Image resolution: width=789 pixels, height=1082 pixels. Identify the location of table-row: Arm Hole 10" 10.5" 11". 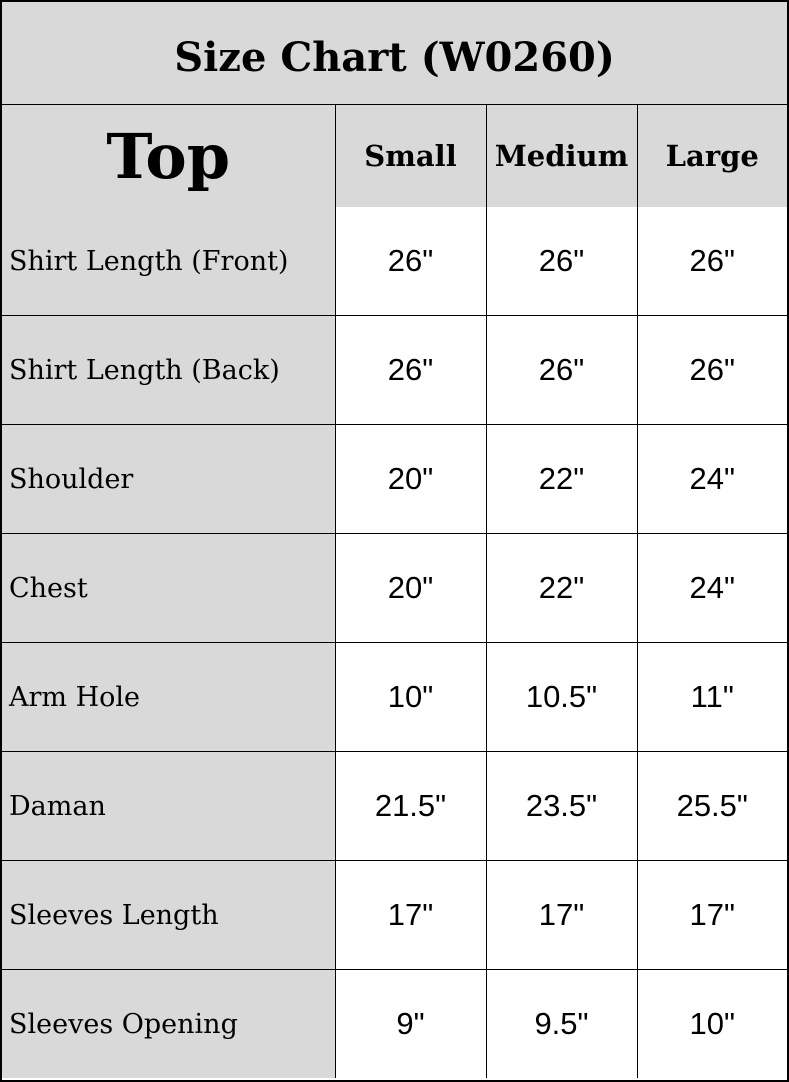
(394, 697).